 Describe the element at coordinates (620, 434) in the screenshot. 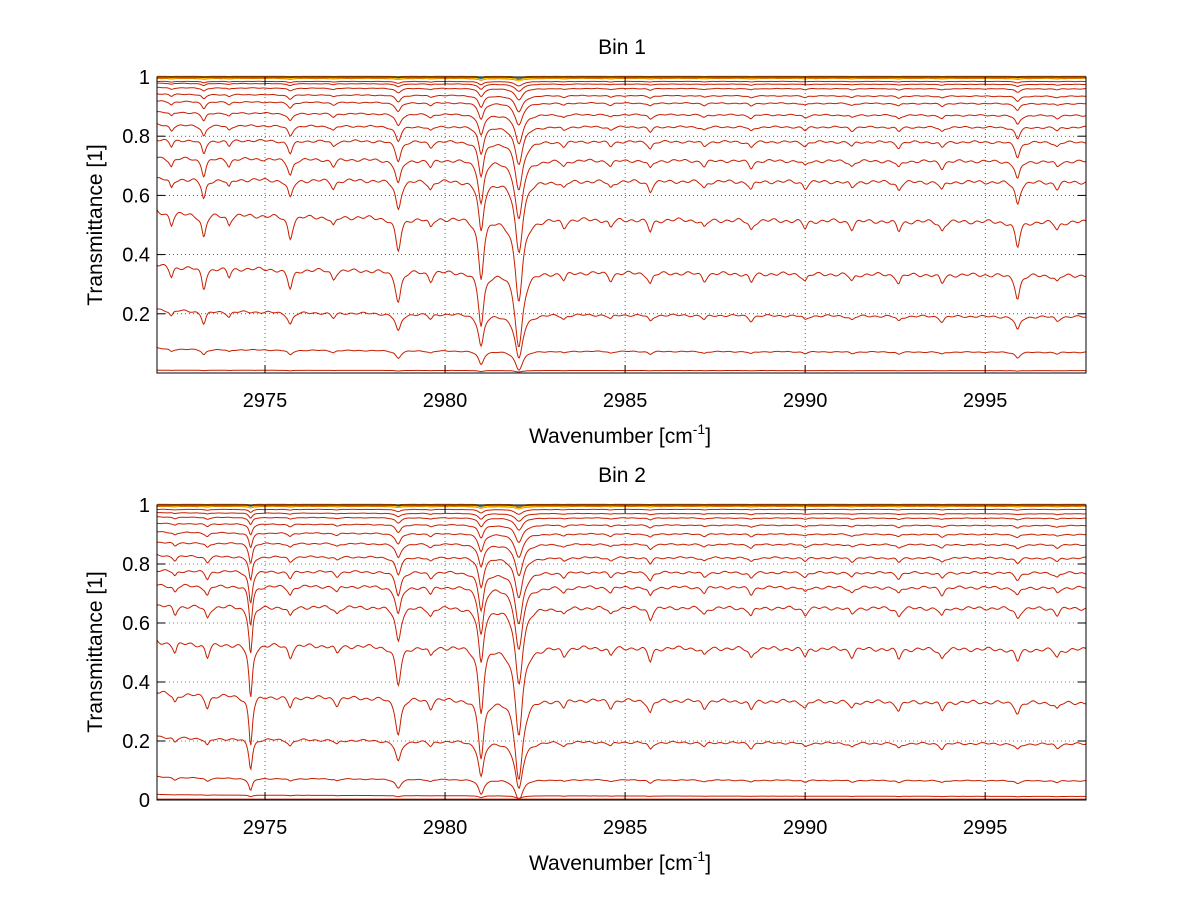

I see `panel-1-xlabel: Wavenumber [cm-1]` at that location.